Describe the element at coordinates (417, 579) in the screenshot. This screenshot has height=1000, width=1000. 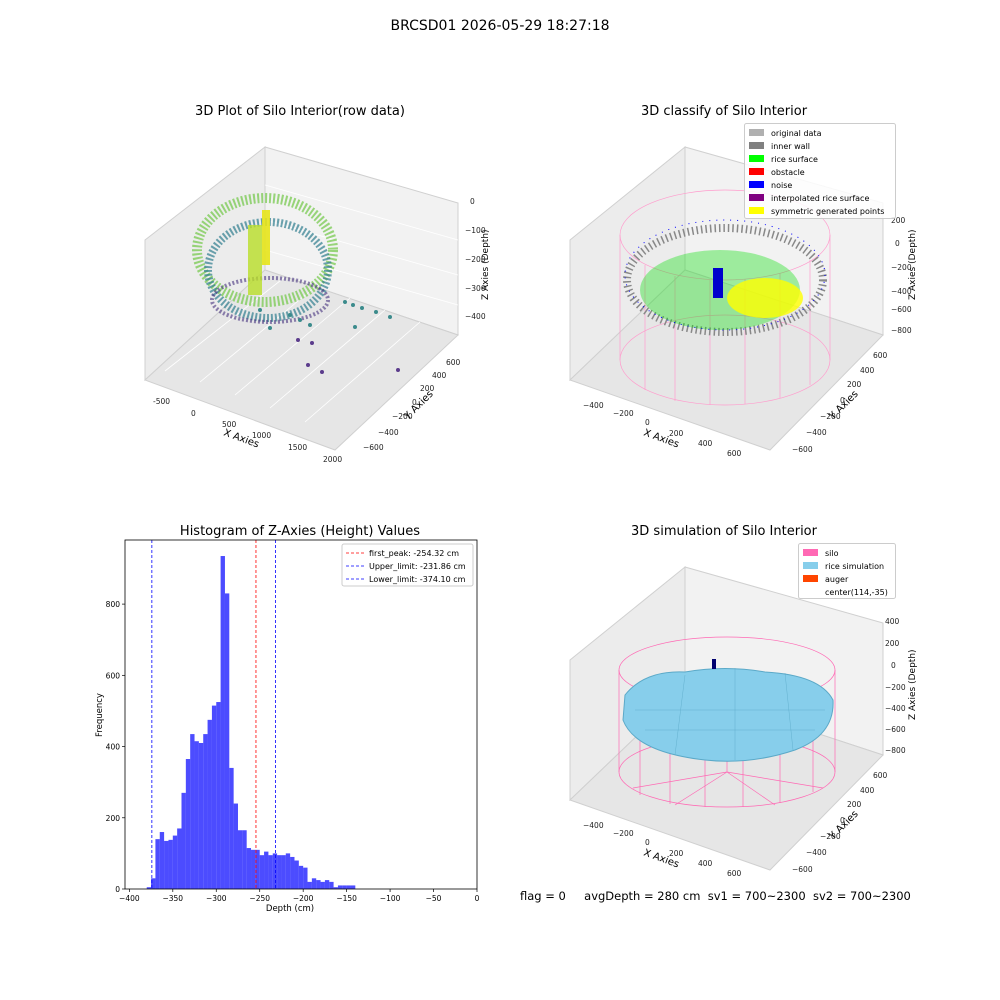
I see `histogram-legend-label: Lower_limit: -374.10 cm` at that location.